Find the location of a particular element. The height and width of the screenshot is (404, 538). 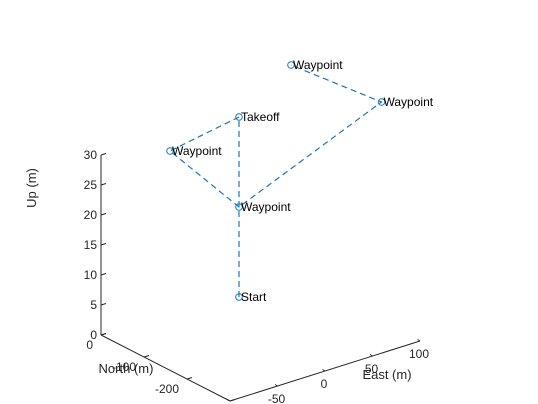

east-axis-label: East (m) is located at coordinates (386, 374).